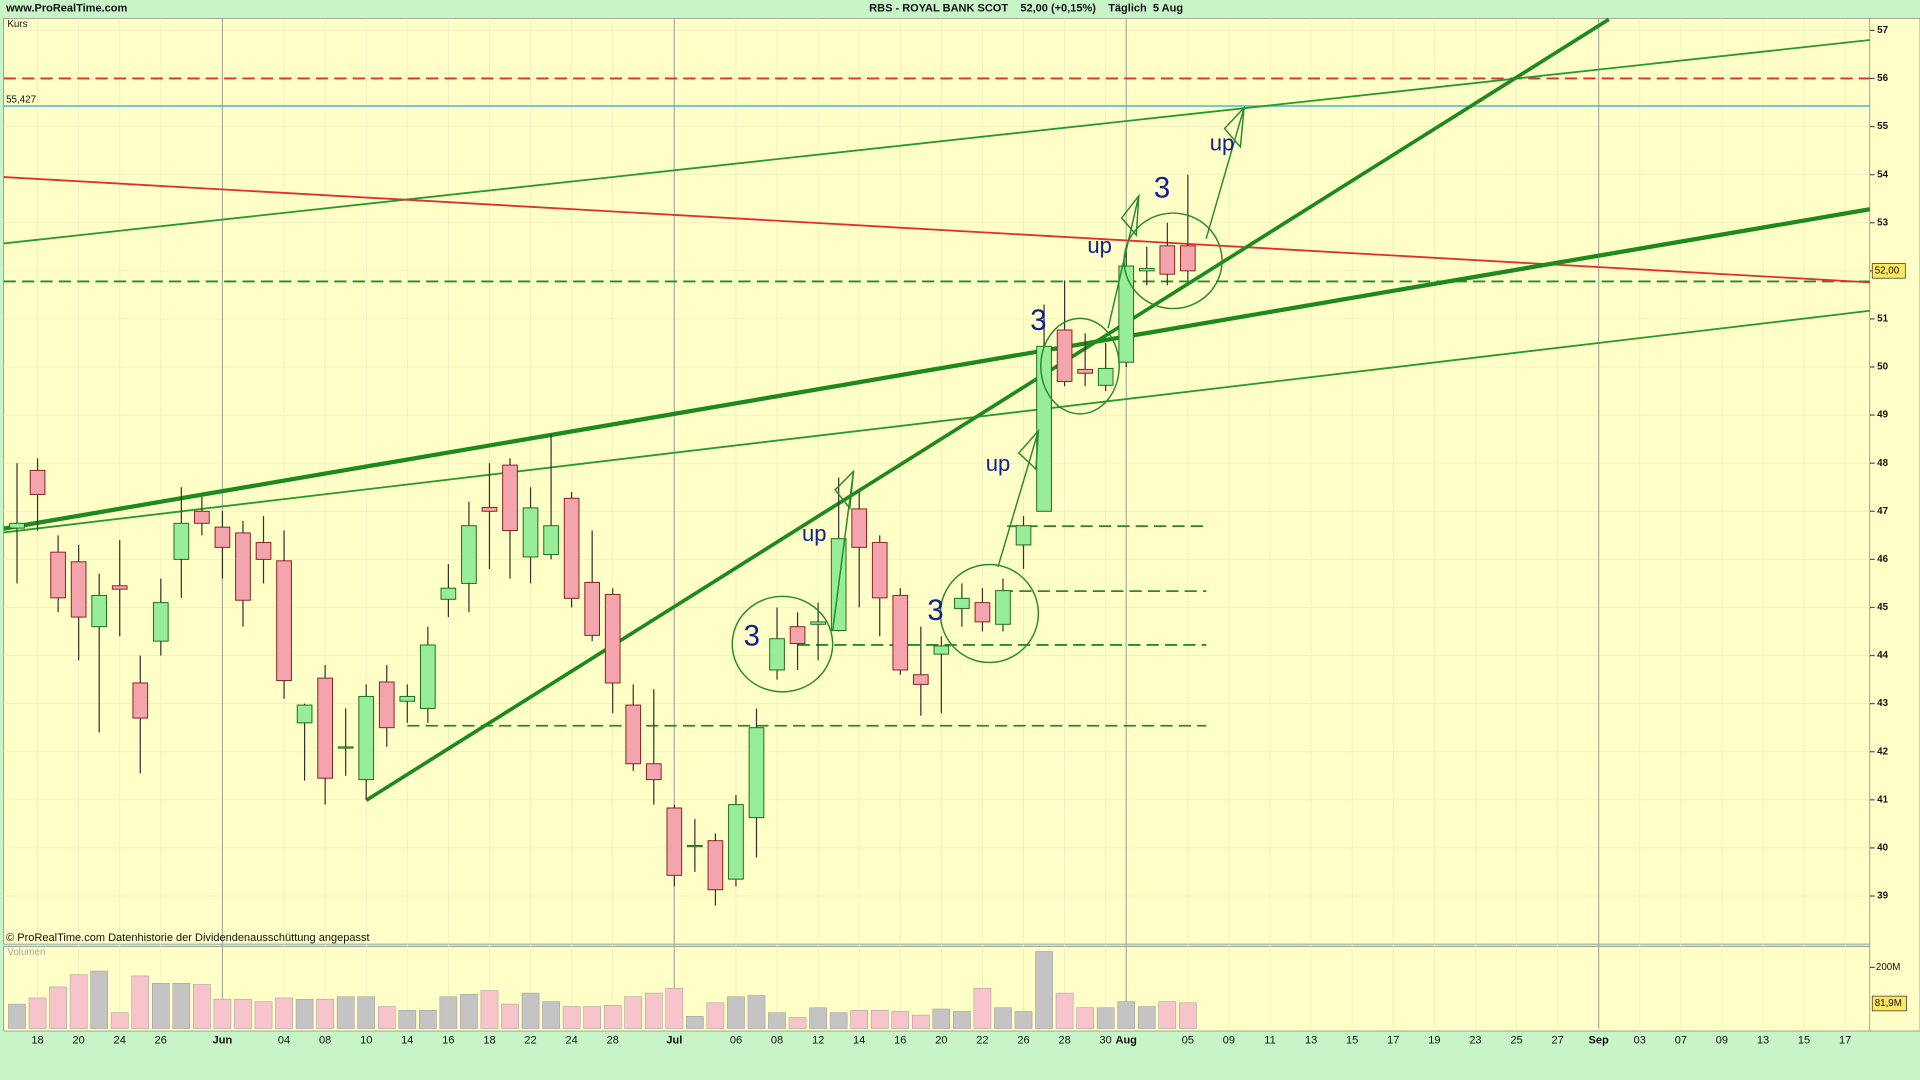 This screenshot has height=1080, width=1920. Describe the element at coordinates (1126, 1041) in the screenshot. I see `x-tick-label: Aug` at that location.